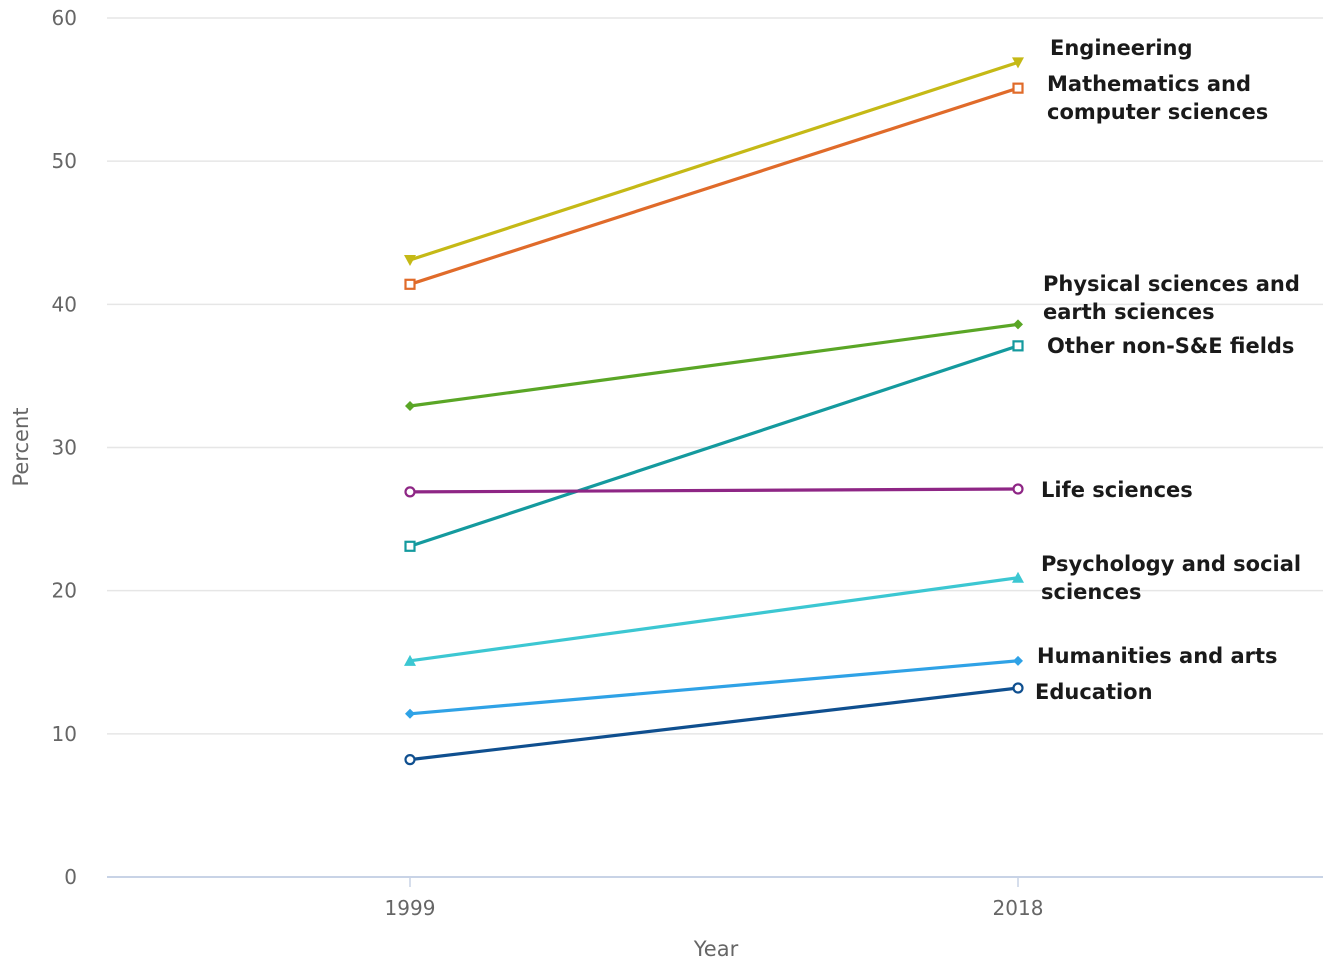 The height and width of the screenshot is (965, 1327). I want to click on series-education, so click(714, 724).